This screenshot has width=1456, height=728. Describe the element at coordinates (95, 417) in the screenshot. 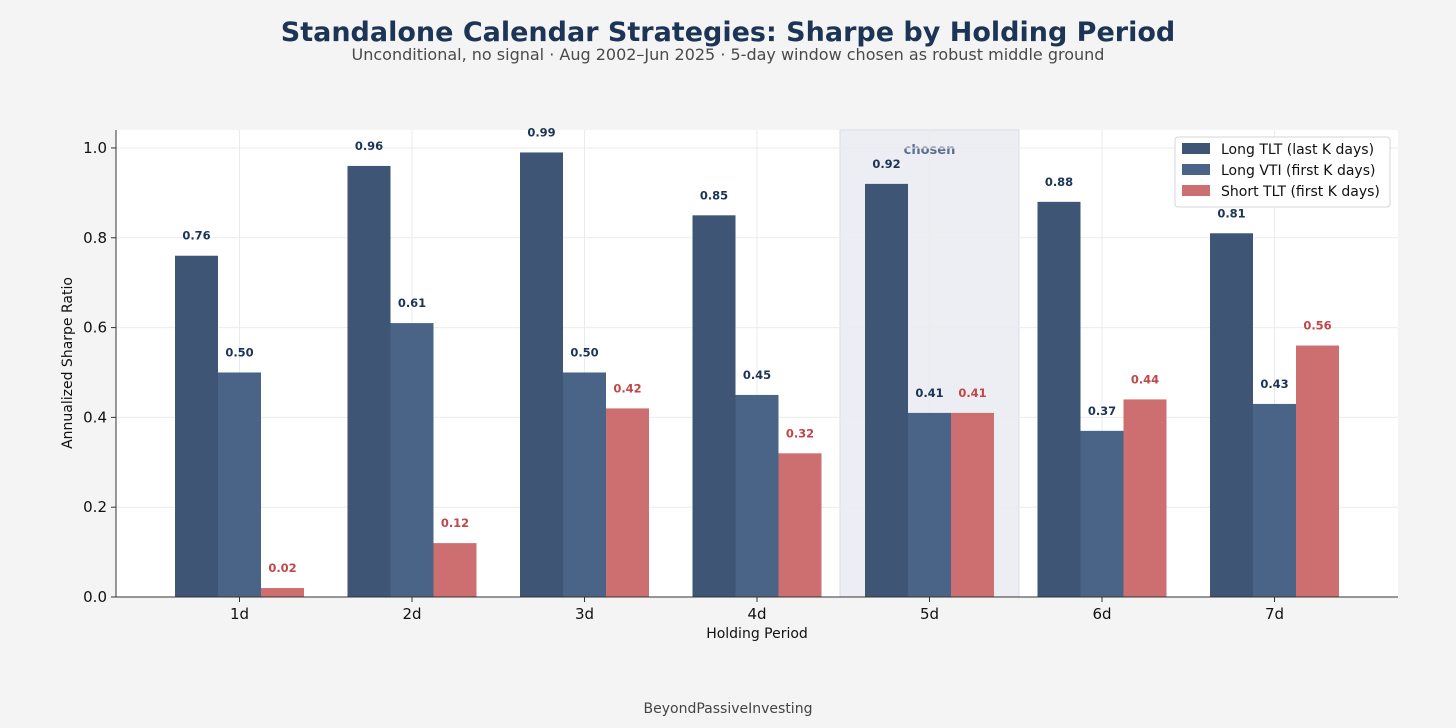

I see `y-tick-label: 0.4` at that location.